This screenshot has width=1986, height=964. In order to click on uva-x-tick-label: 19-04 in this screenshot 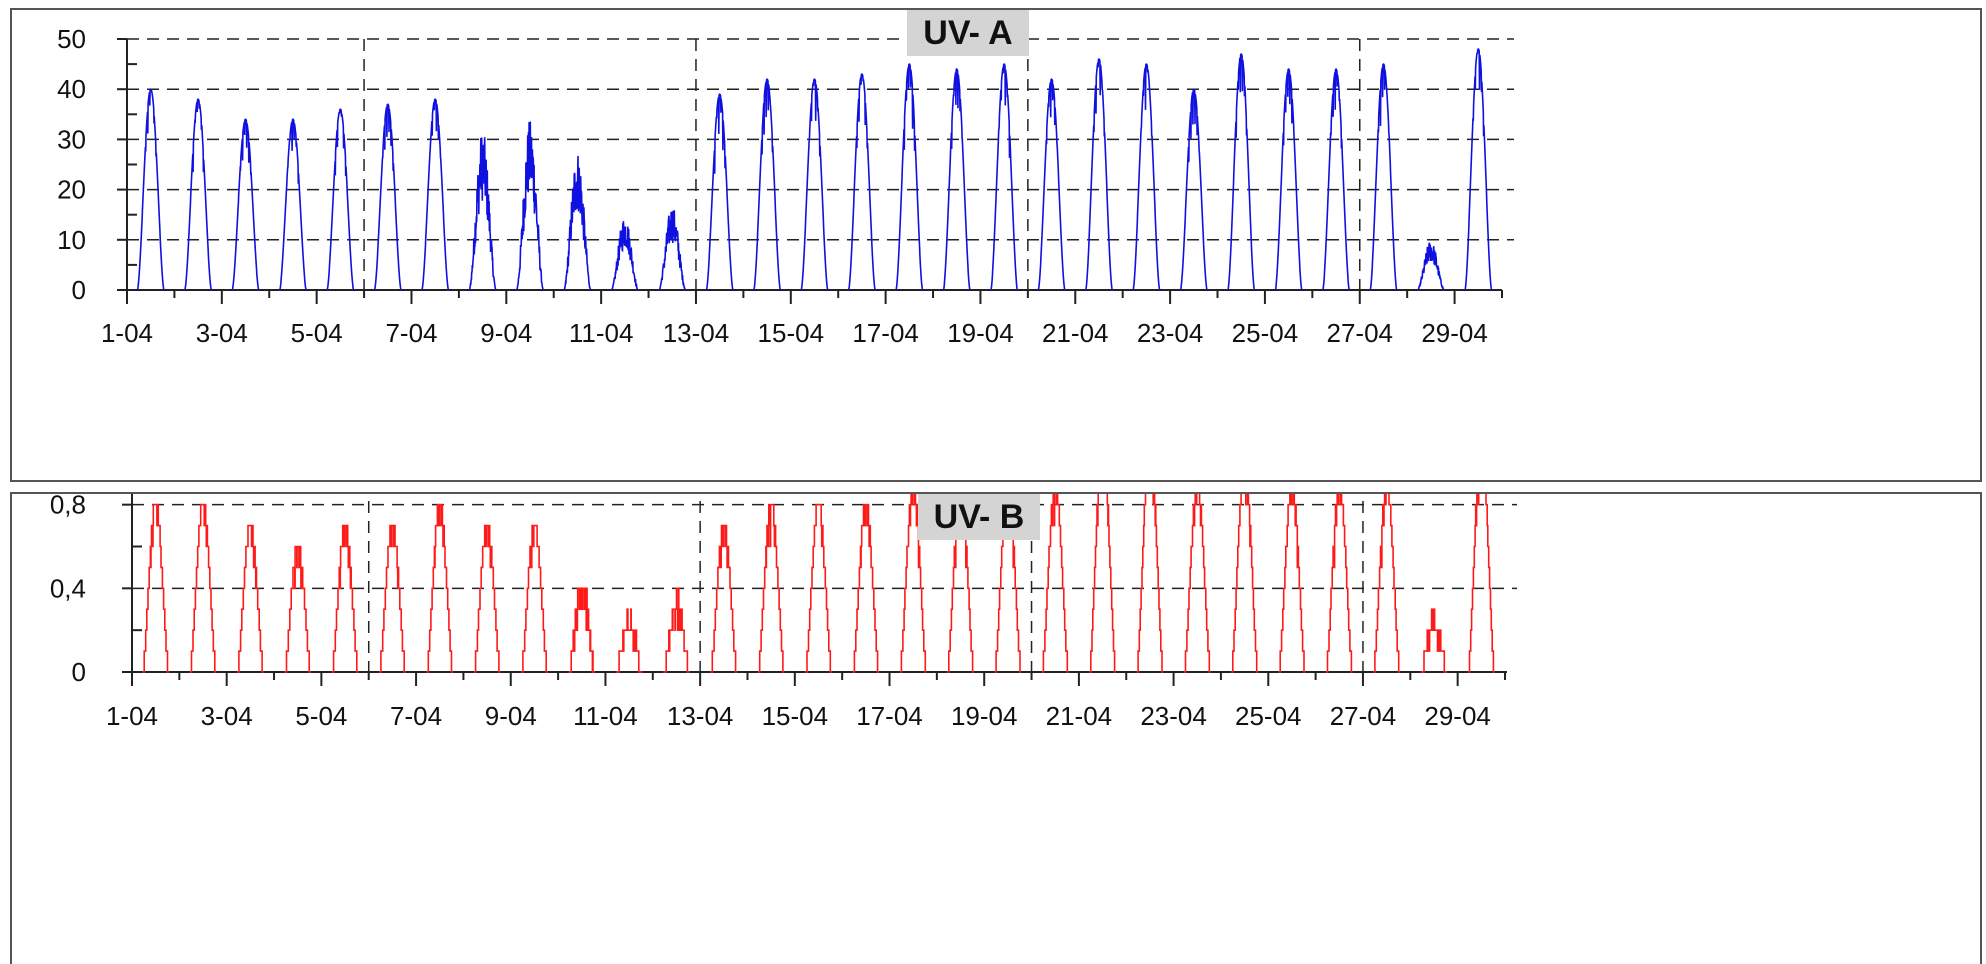, I will do `click(980, 333)`.